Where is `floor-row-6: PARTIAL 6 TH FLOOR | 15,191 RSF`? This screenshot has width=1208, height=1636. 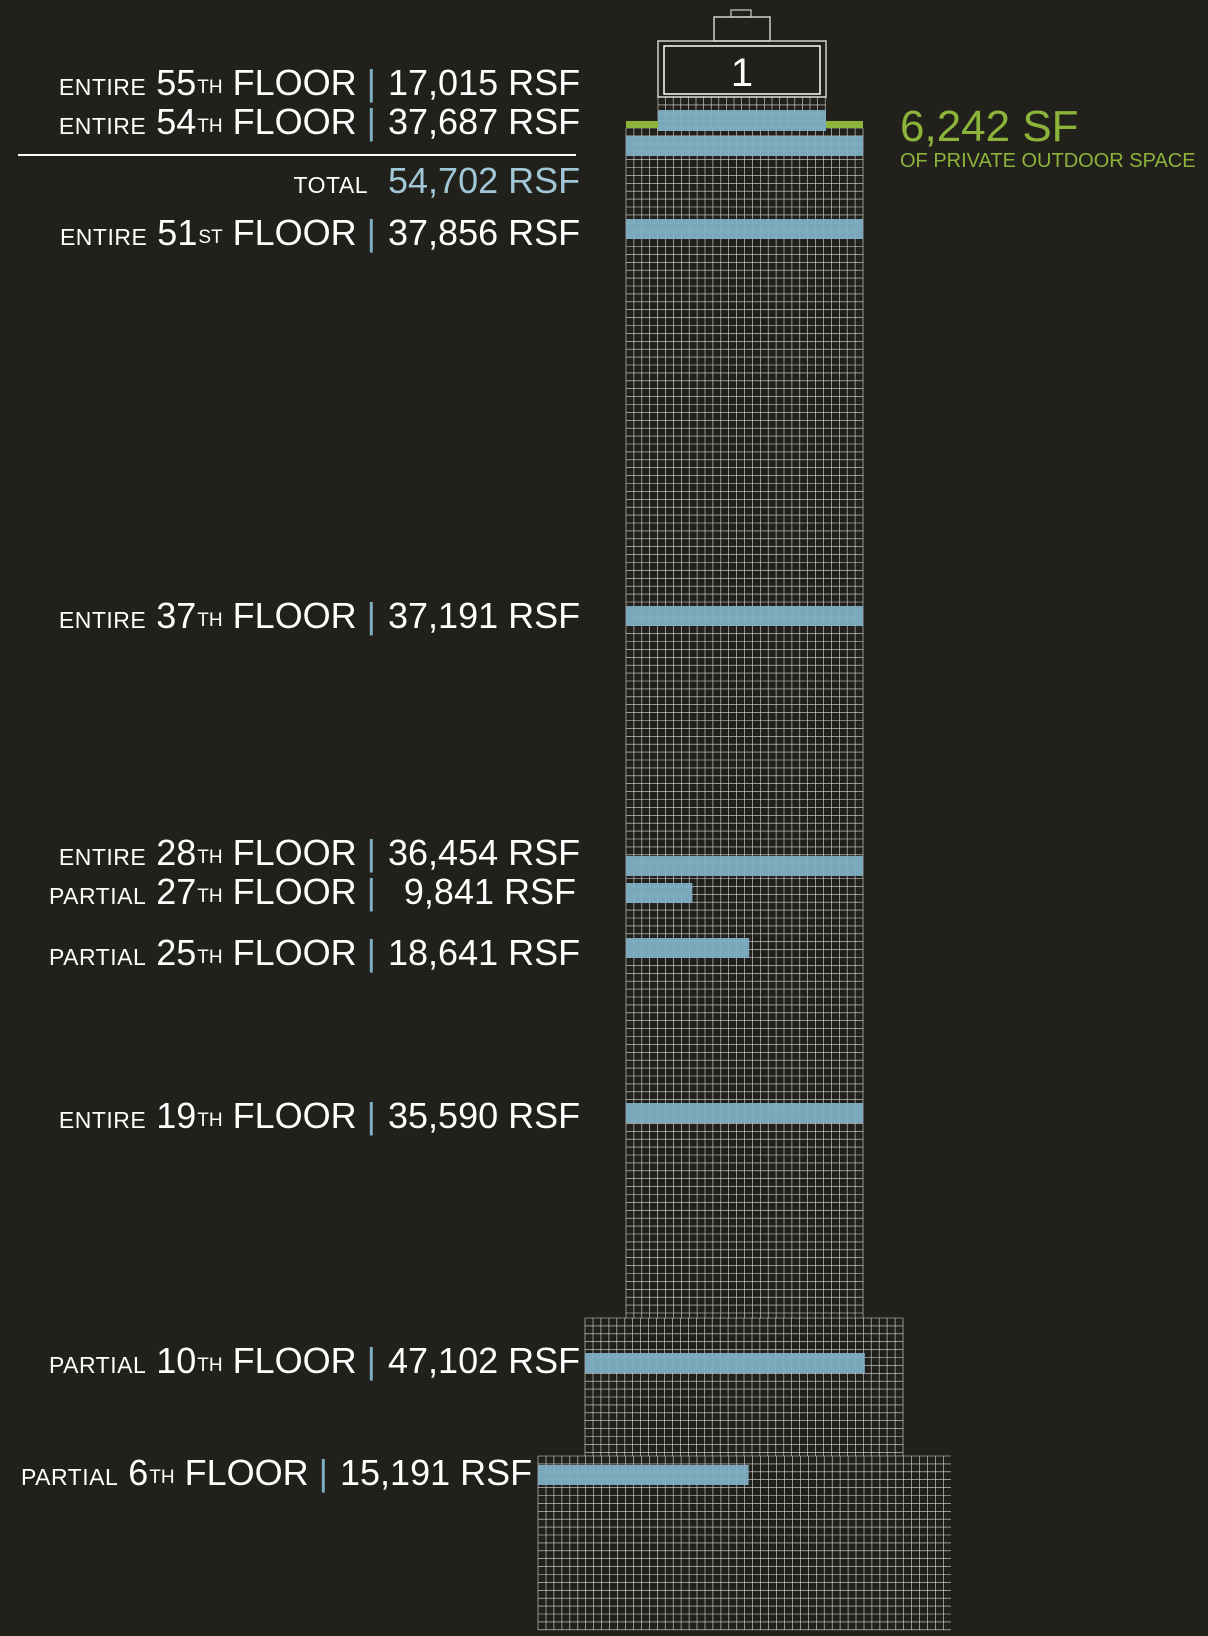
floor-row-6: PARTIAL 6 TH FLOOR | 15,191 RSF is located at coordinates (266, 1474).